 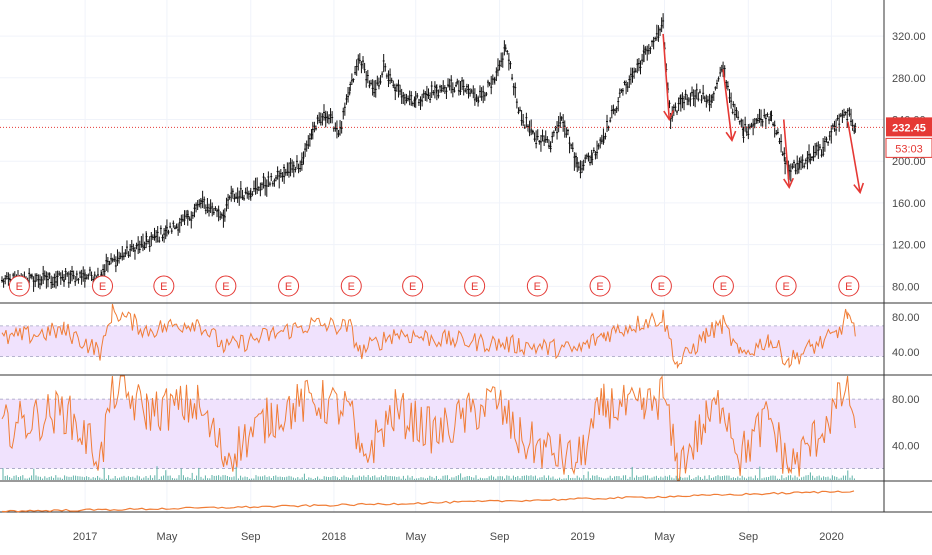 I want to click on x-tick-label: 2019, so click(x=582, y=537).